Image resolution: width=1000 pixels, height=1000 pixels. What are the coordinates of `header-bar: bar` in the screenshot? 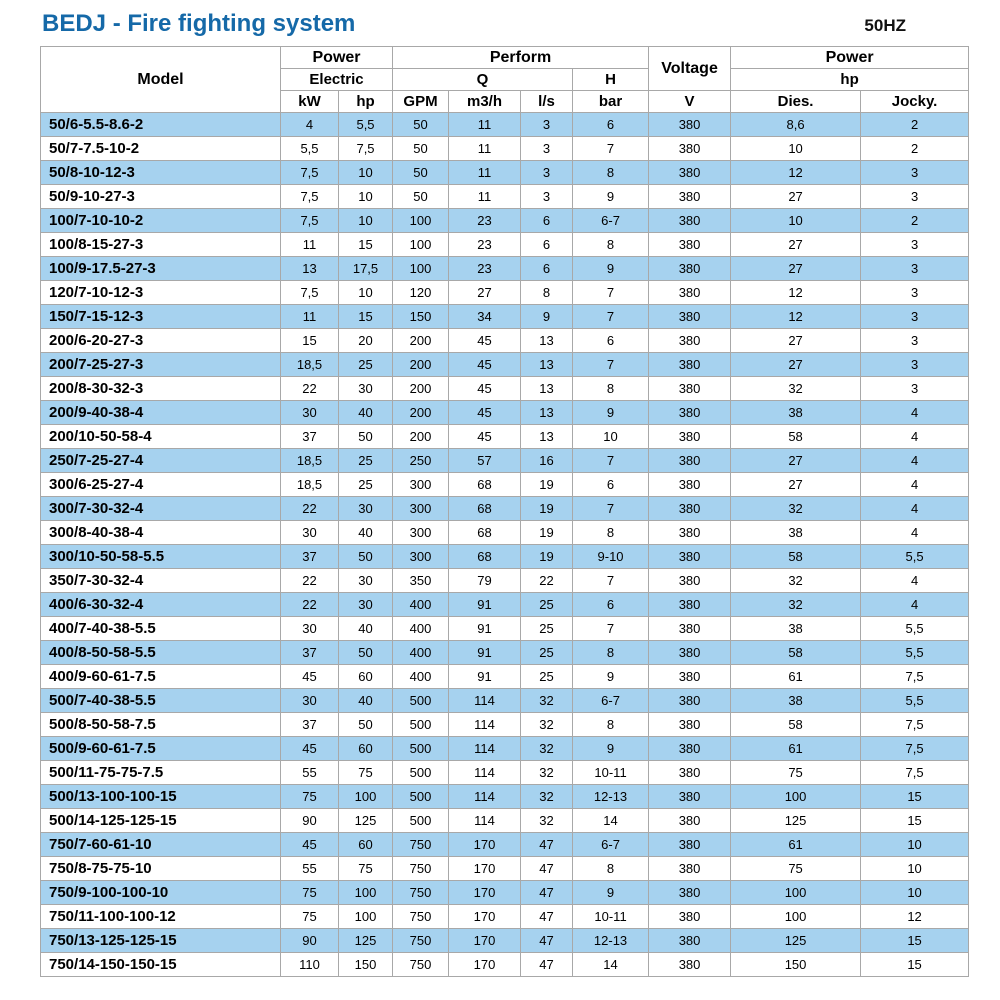 It's located at (611, 101).